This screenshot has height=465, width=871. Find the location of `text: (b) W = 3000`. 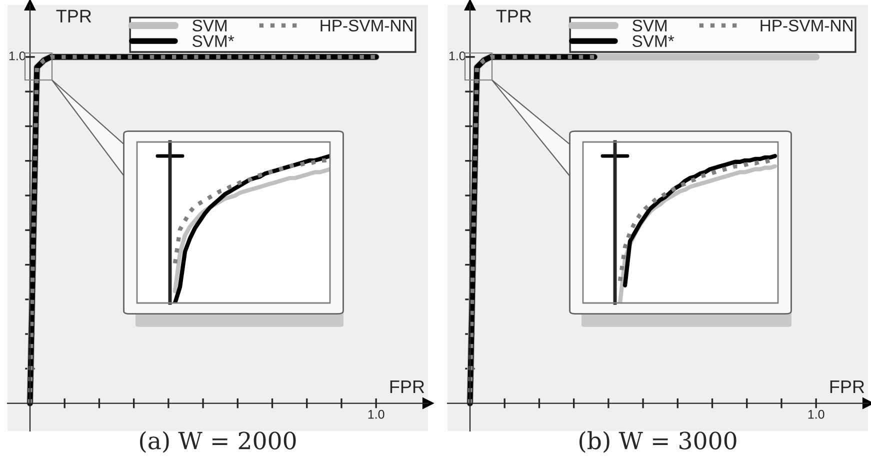

text: (b) W = 3000 is located at coordinates (658, 442).